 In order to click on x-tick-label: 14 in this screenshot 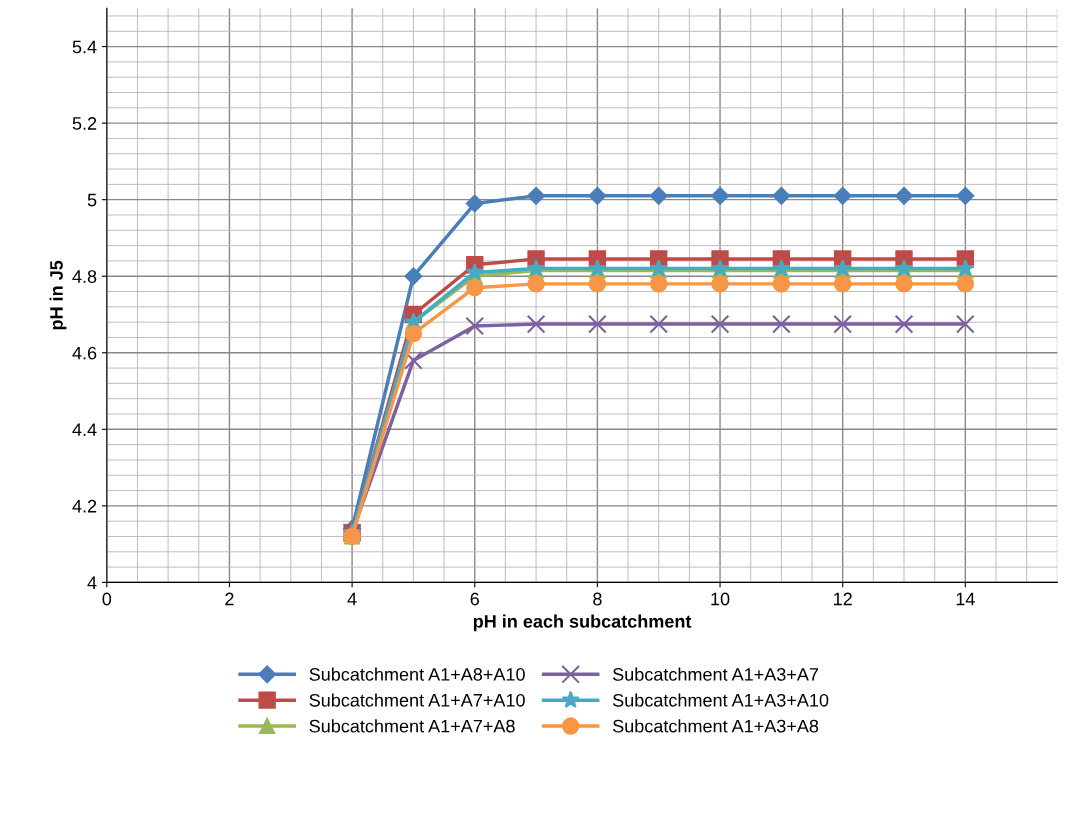, I will do `click(965, 599)`.